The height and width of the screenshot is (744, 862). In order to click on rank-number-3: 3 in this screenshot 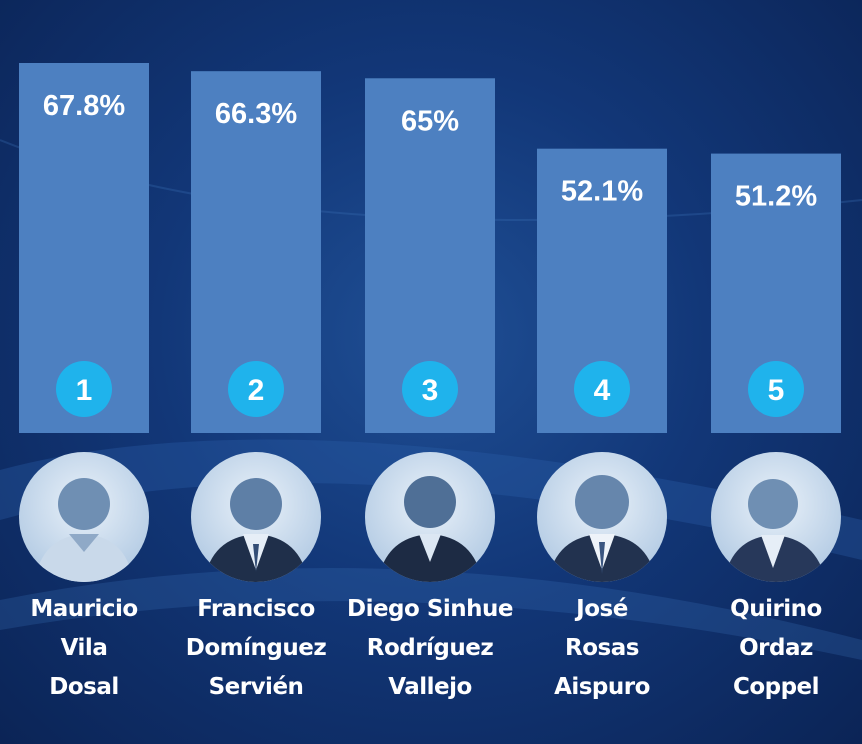, I will do `click(430, 390)`.